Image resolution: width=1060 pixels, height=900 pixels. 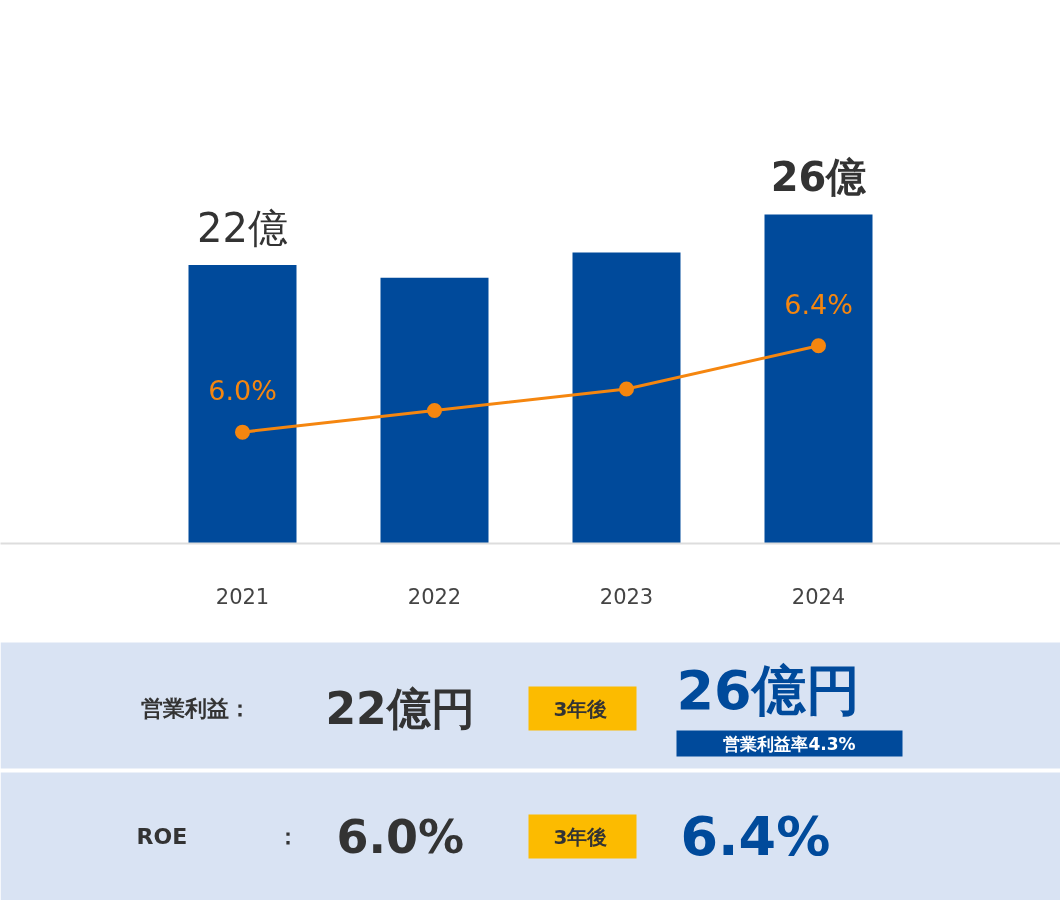 I want to click on data-label: 22億, so click(x=242, y=228).